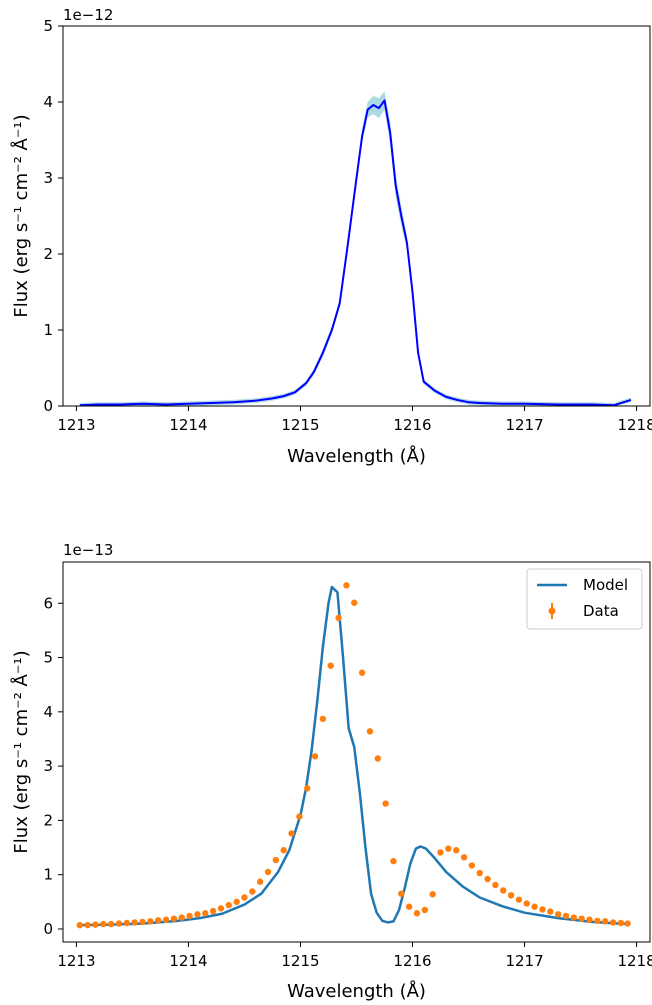  What do you see at coordinates (605, 585) in the screenshot?
I see `legend-model-label: Model` at bounding box center [605, 585].